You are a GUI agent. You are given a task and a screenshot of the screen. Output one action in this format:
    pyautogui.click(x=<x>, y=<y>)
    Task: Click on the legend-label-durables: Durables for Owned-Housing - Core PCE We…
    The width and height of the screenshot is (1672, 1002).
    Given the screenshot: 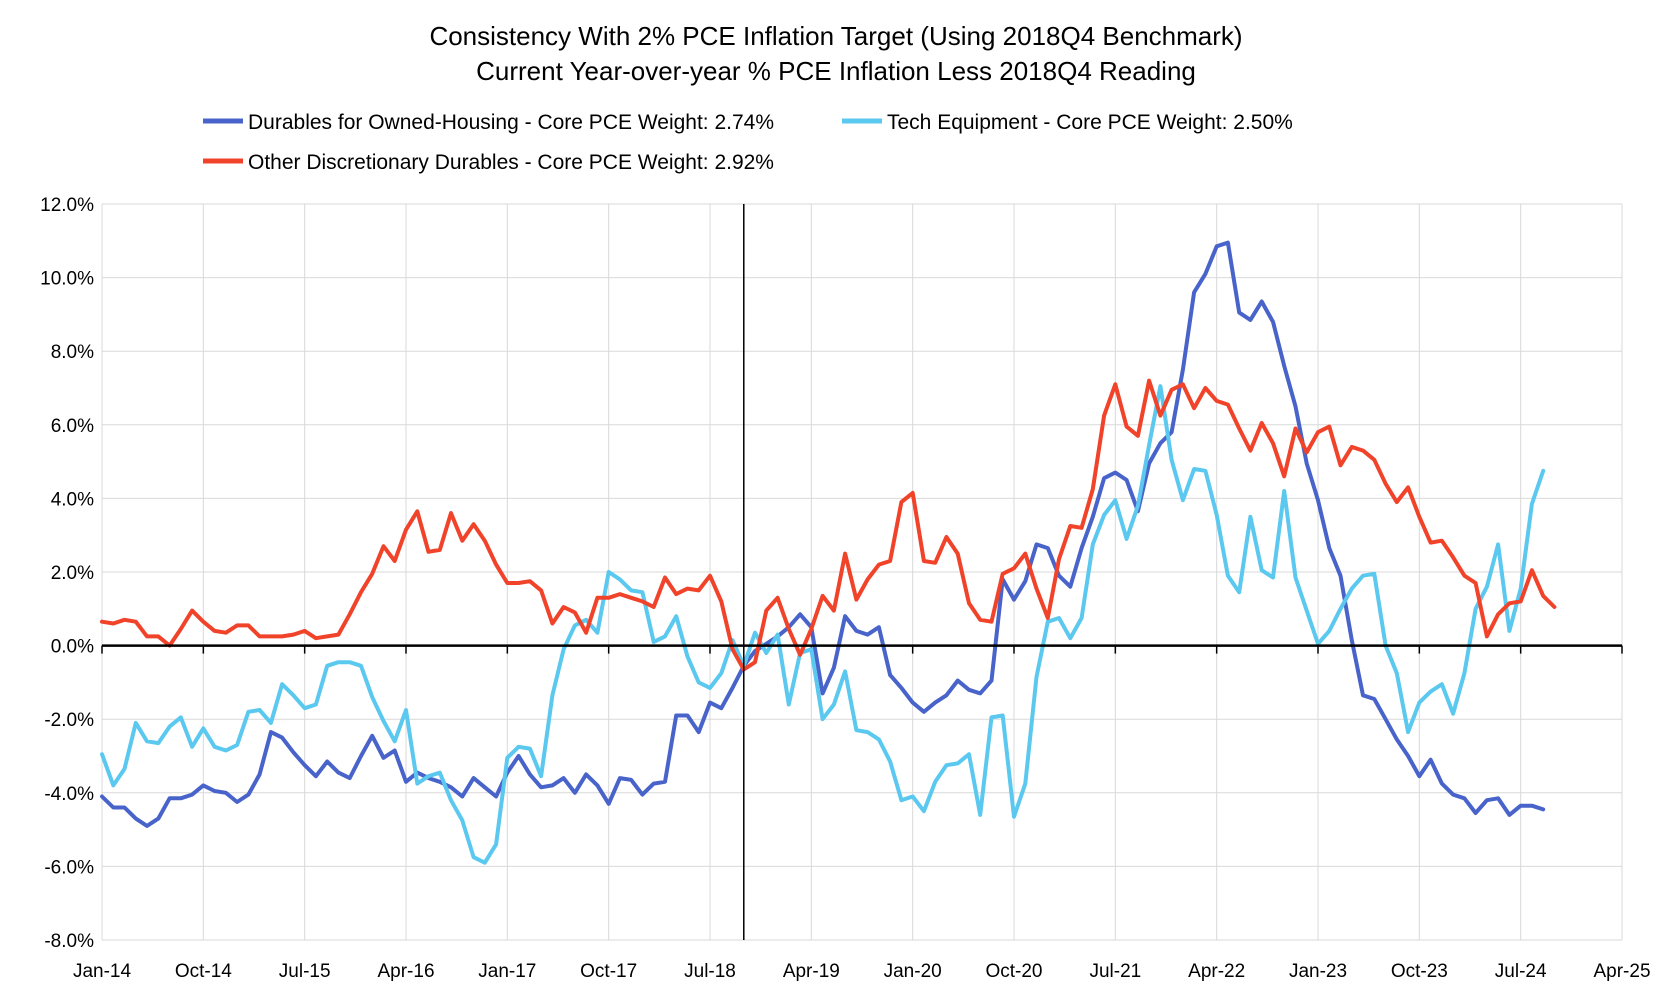 What is the action you would take?
    pyautogui.click(x=511, y=122)
    